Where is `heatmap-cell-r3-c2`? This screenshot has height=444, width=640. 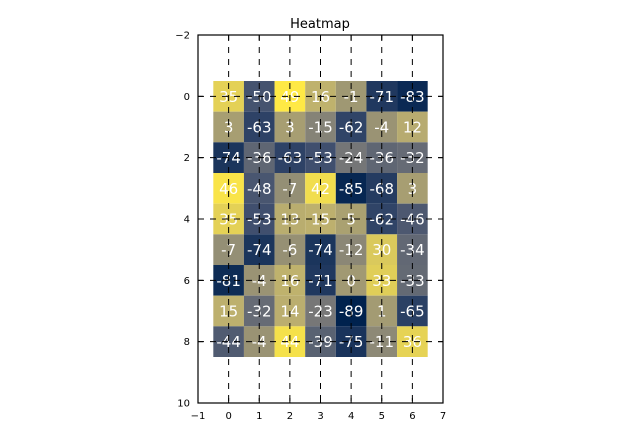 heatmap-cell-r3-c2 is located at coordinates (290, 188).